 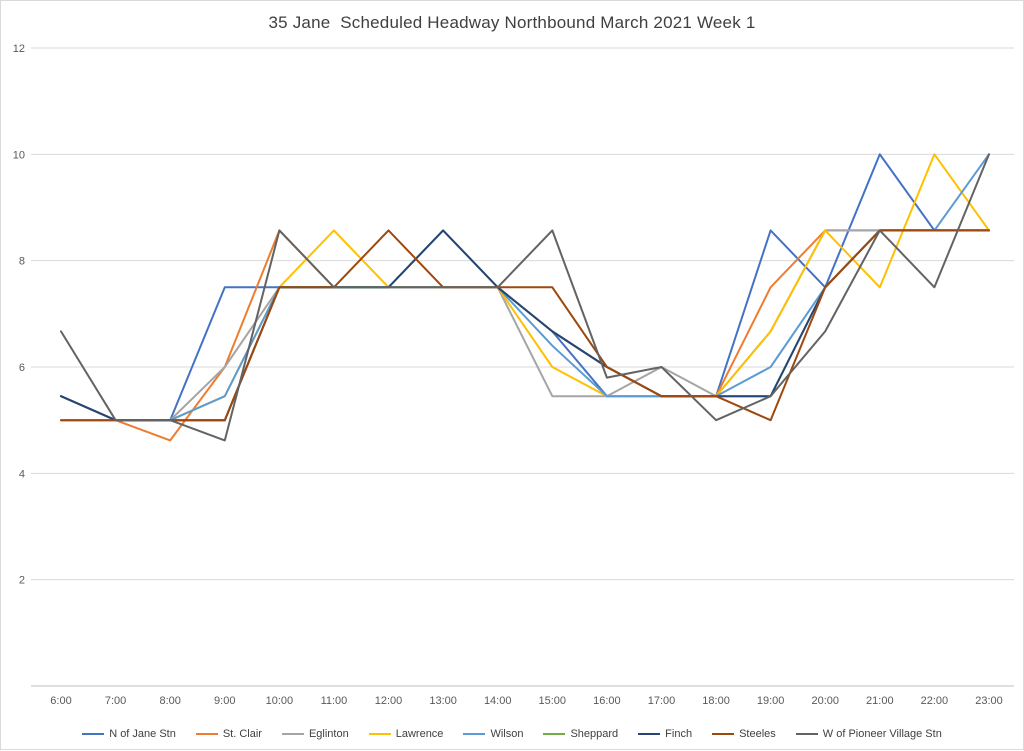 What do you see at coordinates (679, 734) in the screenshot?
I see `legend-label: Finch` at bounding box center [679, 734].